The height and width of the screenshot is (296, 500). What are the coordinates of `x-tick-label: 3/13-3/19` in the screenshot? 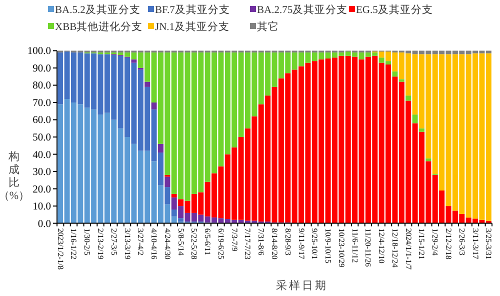 It's located at (127, 244).